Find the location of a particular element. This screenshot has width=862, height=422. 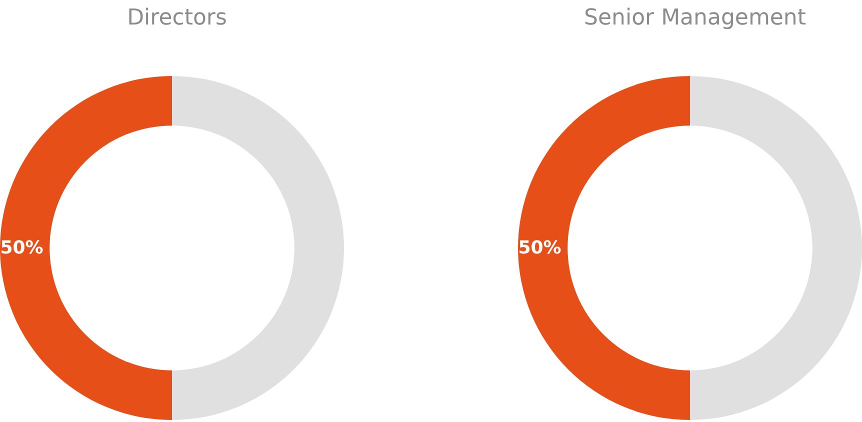

chart-title: Directors is located at coordinates (177, 18).